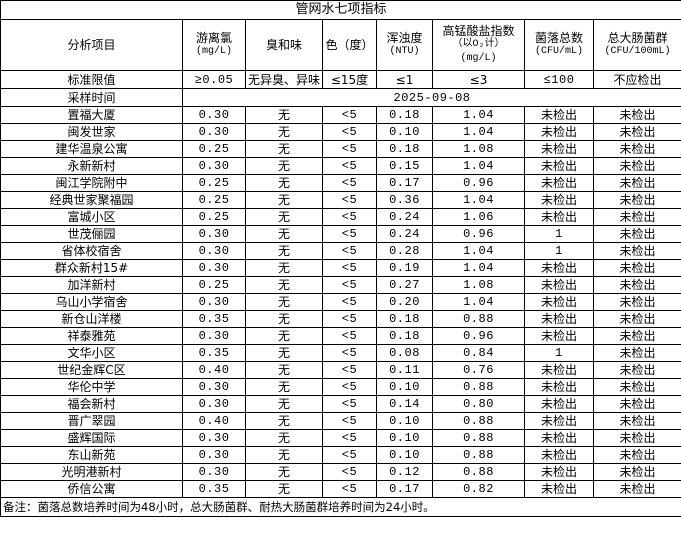 This screenshot has height=535, width=681. I want to click on table-row: 晋广翠园 0.40 无 <5 0.10 0.88 未检出 未检出, so click(340, 421).